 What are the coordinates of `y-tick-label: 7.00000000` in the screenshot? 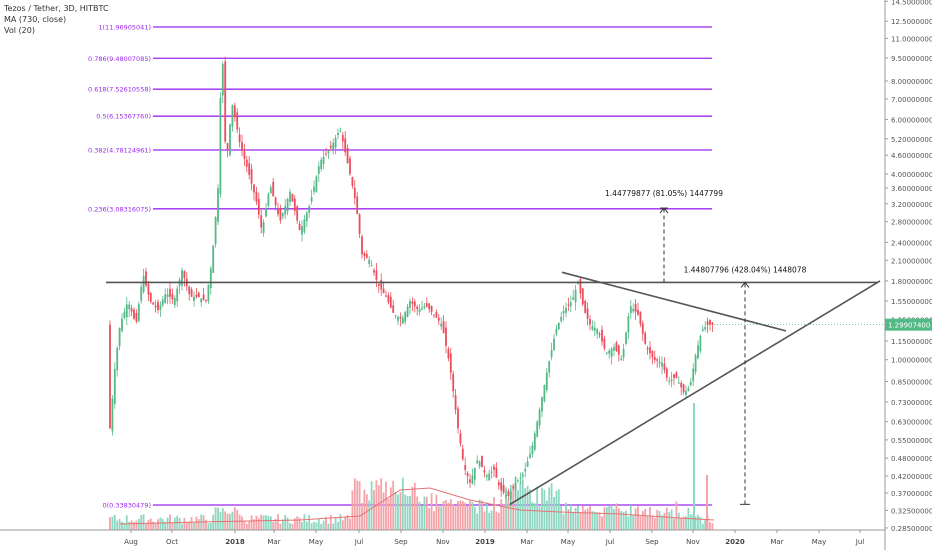 It's located at (911, 100).